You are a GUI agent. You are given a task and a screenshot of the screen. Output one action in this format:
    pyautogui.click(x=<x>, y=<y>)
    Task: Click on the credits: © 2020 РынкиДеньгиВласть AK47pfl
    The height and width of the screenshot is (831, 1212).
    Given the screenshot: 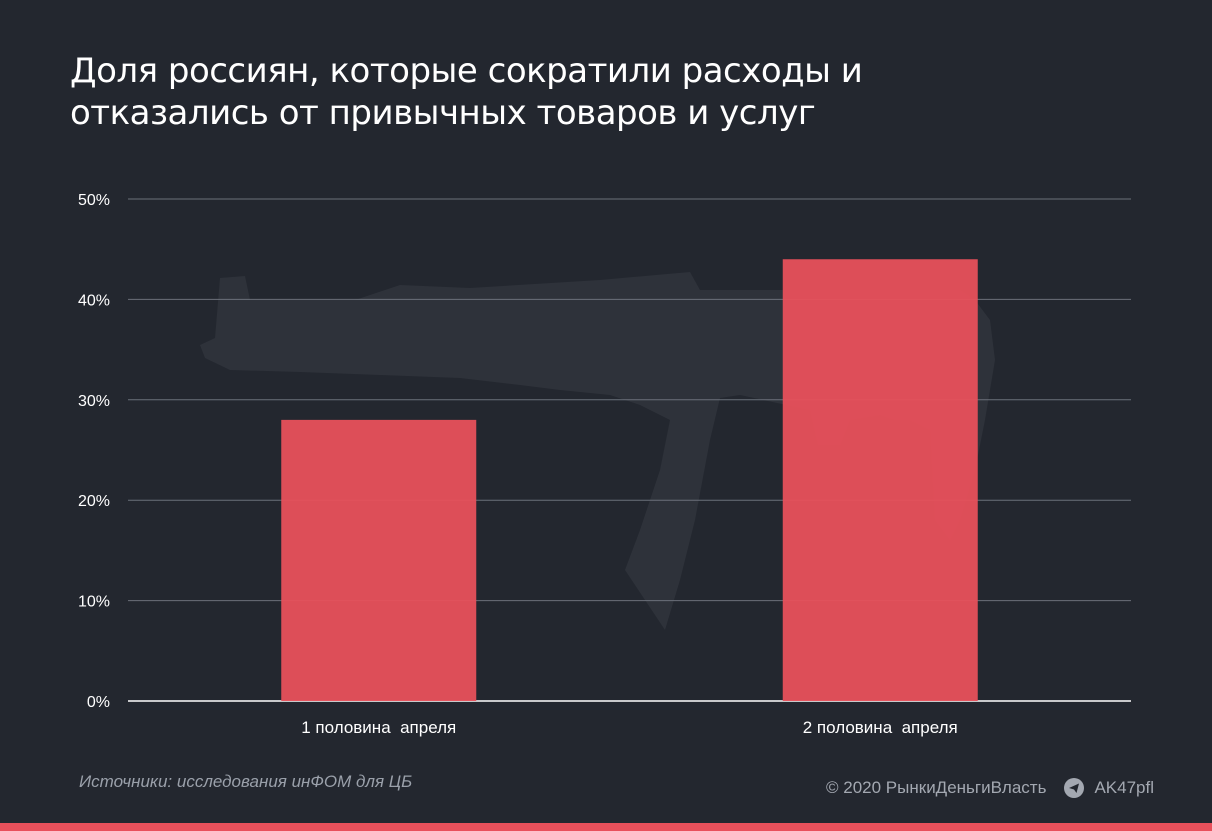 What is the action you would take?
    pyautogui.click(x=990, y=788)
    